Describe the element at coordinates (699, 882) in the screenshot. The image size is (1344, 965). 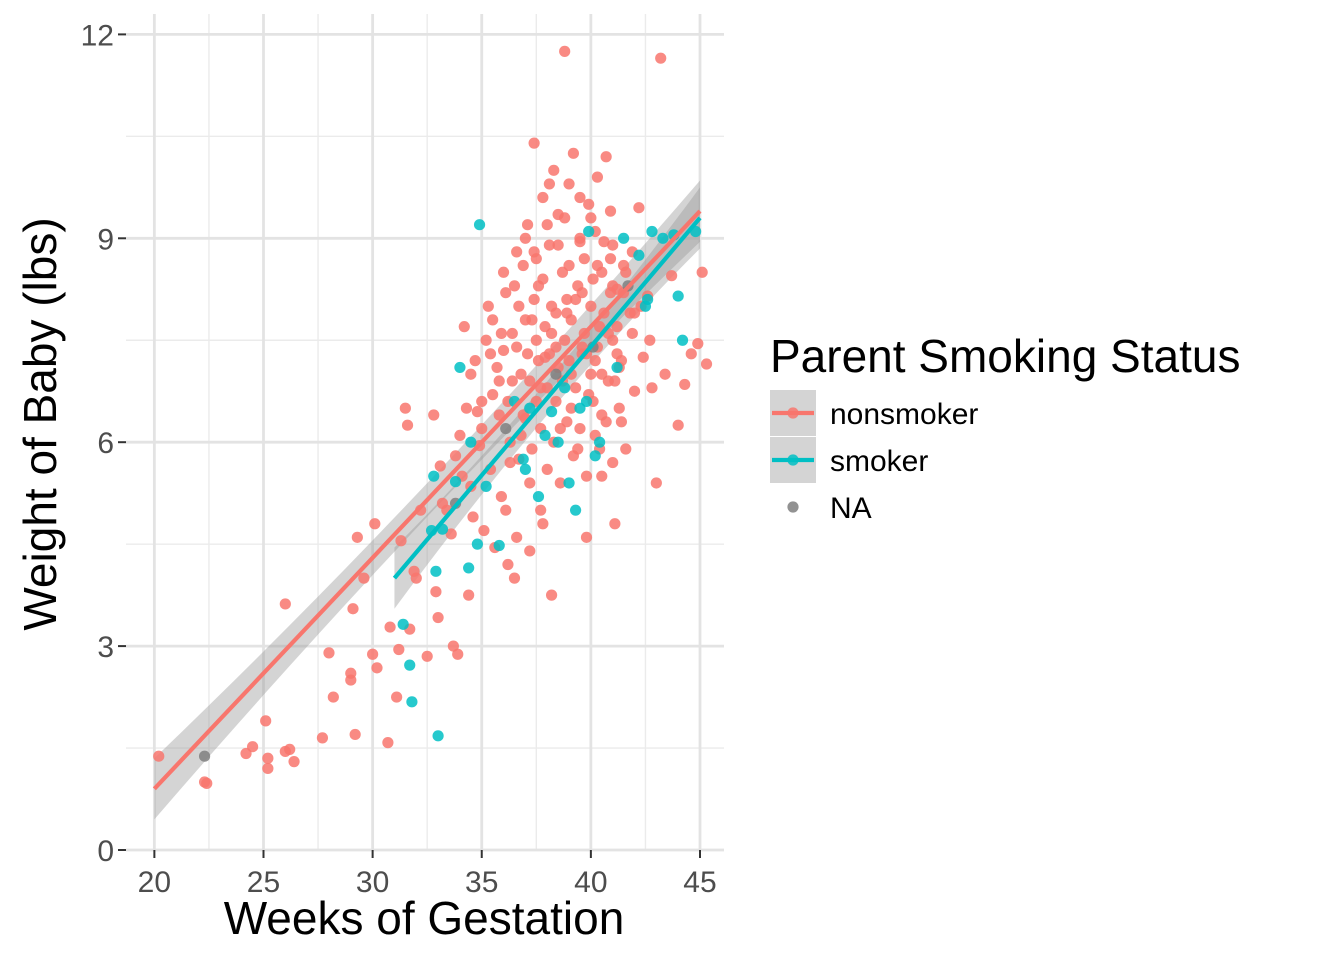
I see `x-tick-label: 45` at that location.